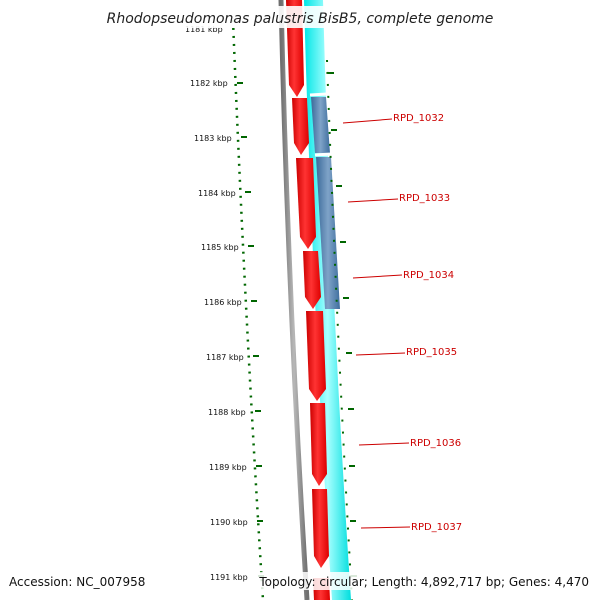 The height and width of the screenshot is (600, 600). I want to click on accession-text: Accession: NC_007958, so click(77, 582).